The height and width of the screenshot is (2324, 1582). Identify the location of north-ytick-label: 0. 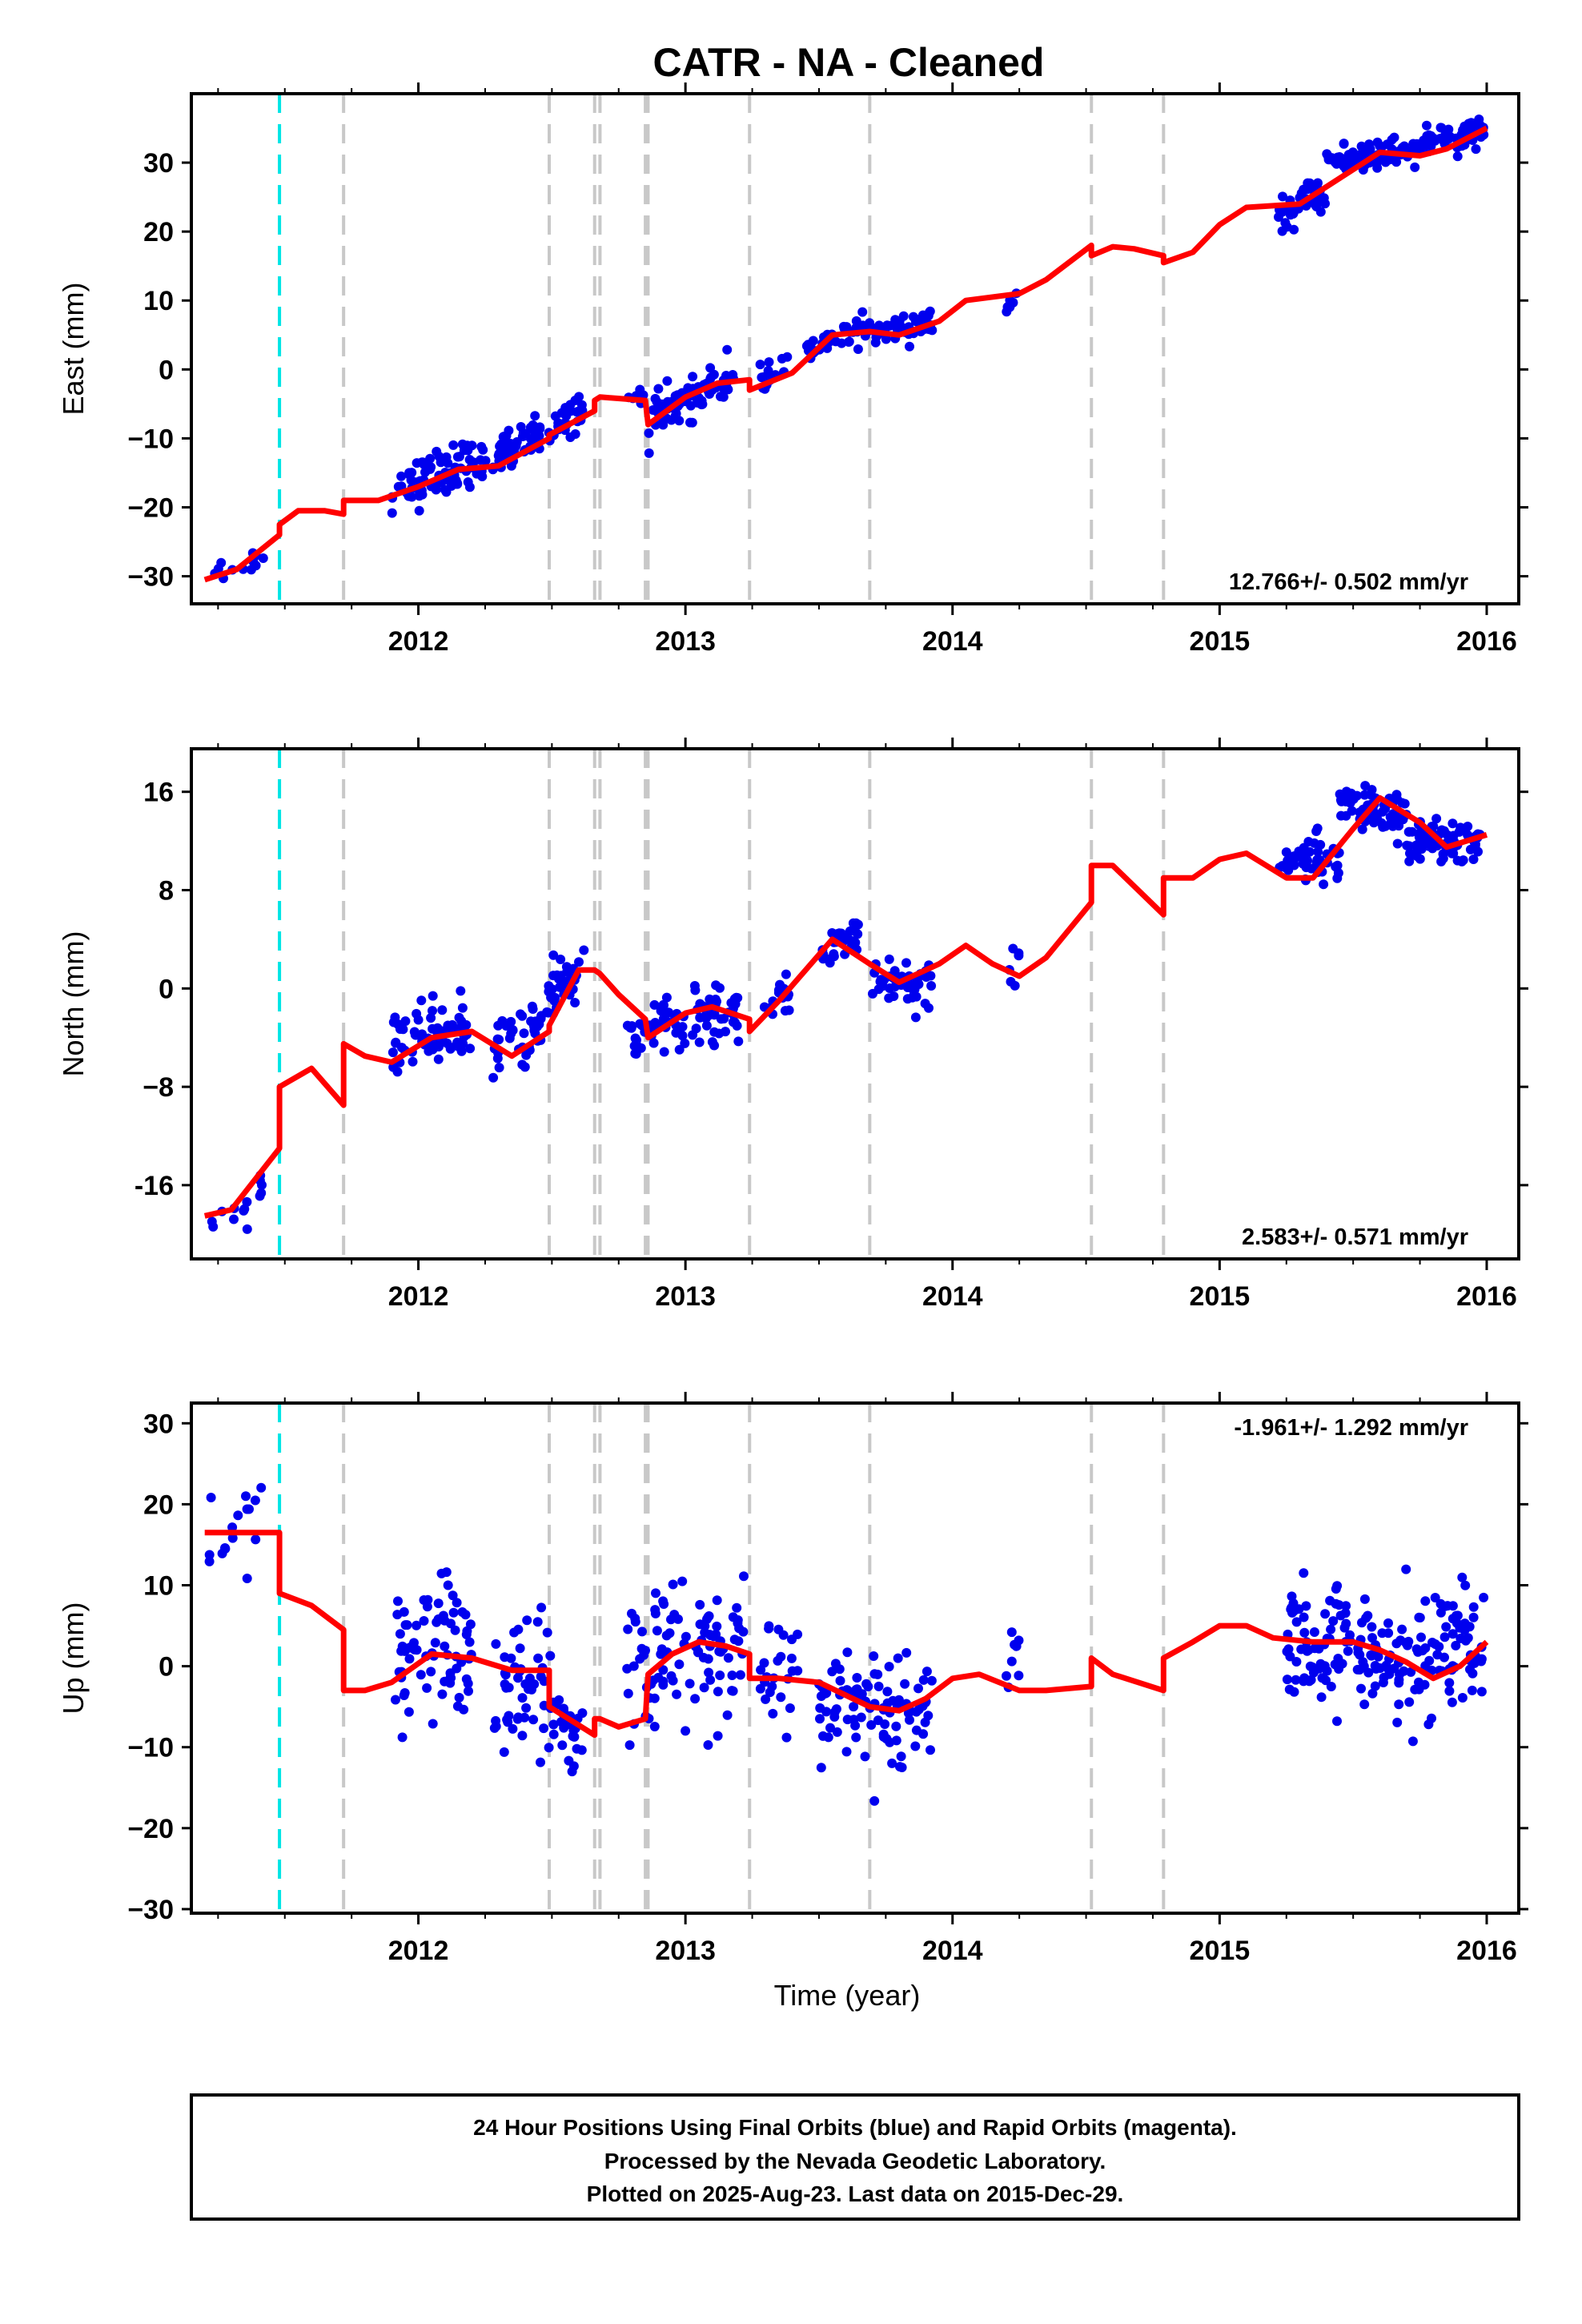
(166, 989).